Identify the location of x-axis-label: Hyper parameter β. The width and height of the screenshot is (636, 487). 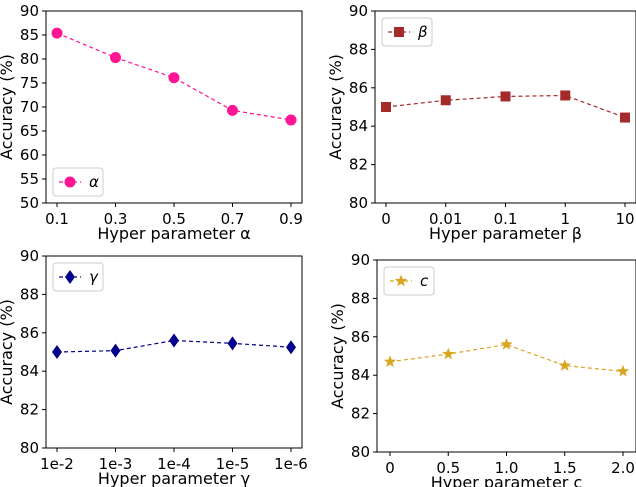
(505, 233).